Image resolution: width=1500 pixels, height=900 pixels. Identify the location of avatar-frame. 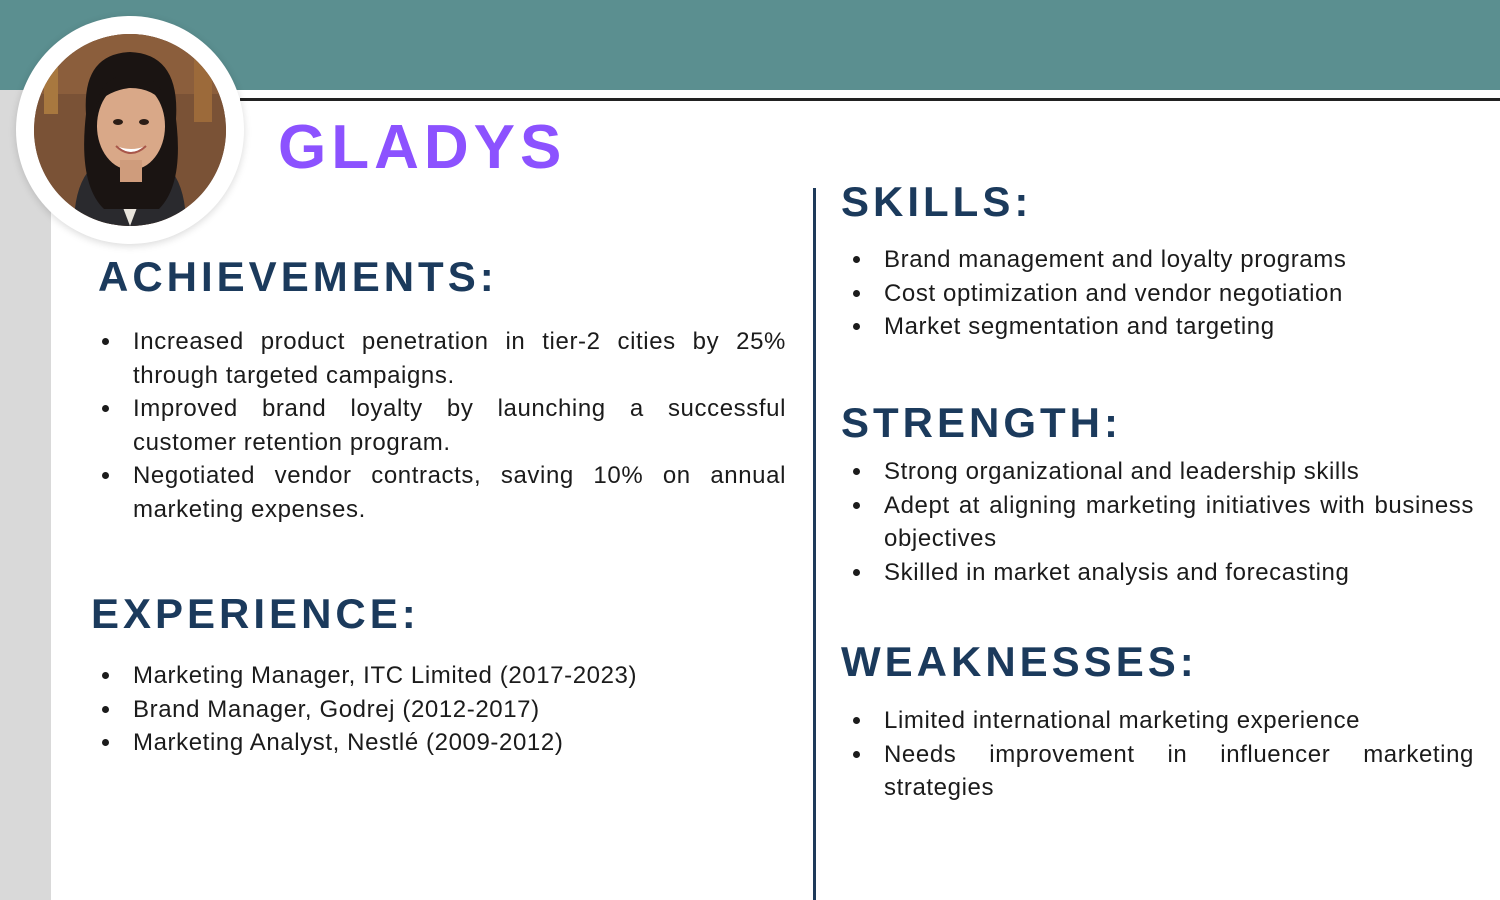
(130, 130).